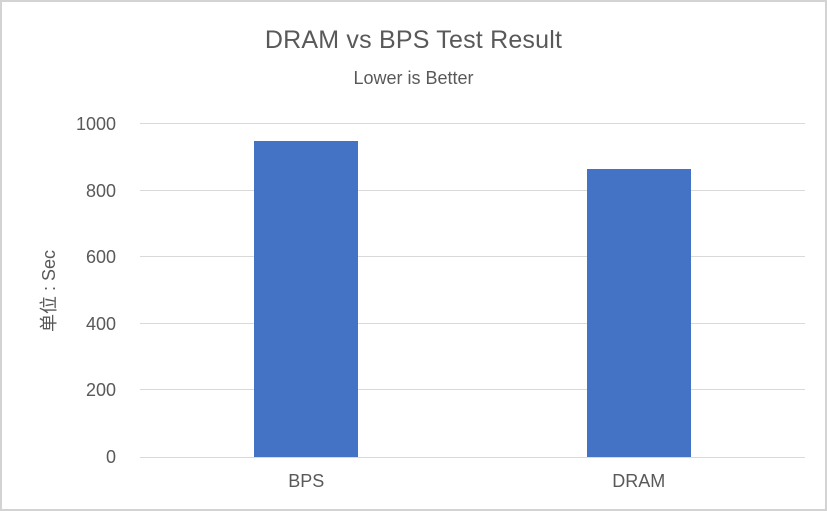 This screenshot has height=511, width=827. I want to click on bar-bps, so click(306, 299).